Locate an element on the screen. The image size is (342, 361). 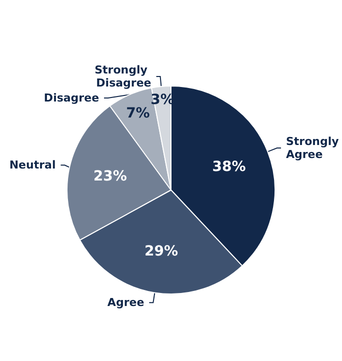
data-label: 23% is located at coordinates (110, 176).